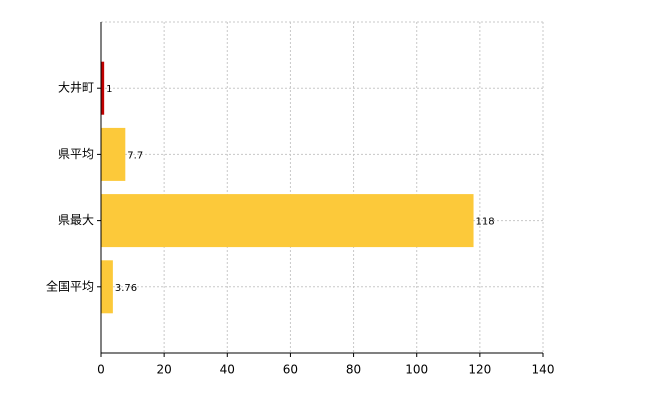  I want to click on x-tick-label: 20, so click(164, 370).